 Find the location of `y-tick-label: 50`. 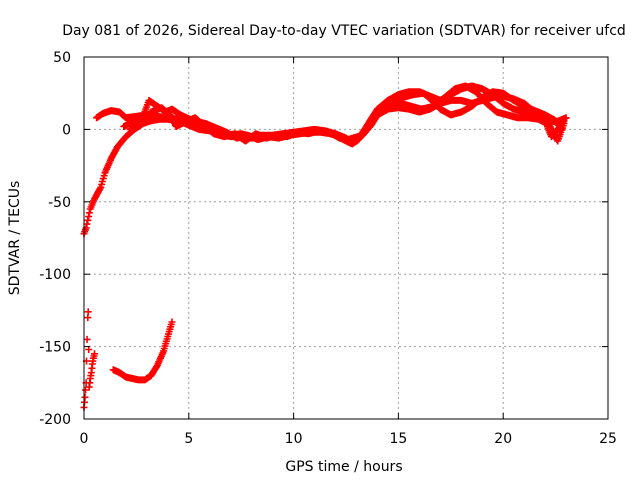

y-tick-label: 50 is located at coordinates (62, 58).